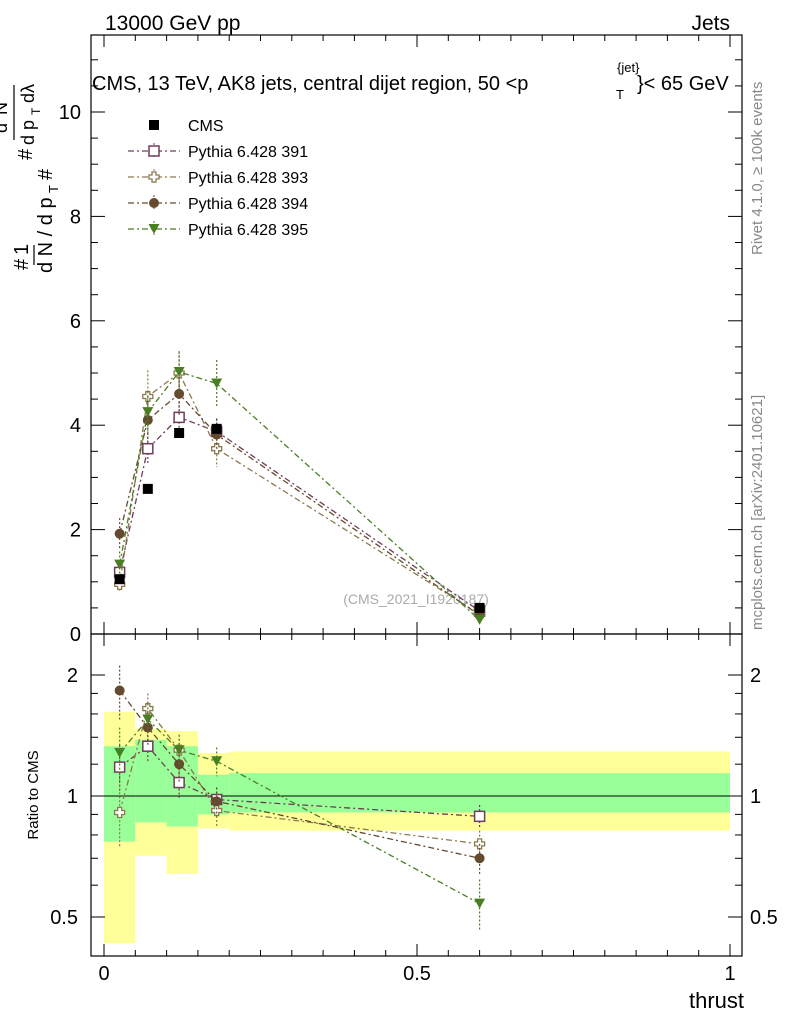 This screenshot has width=786, height=1024. What do you see at coordinates (416, 599) in the screenshot?
I see `watermark: (CMS_2021_I1920187)` at bounding box center [416, 599].